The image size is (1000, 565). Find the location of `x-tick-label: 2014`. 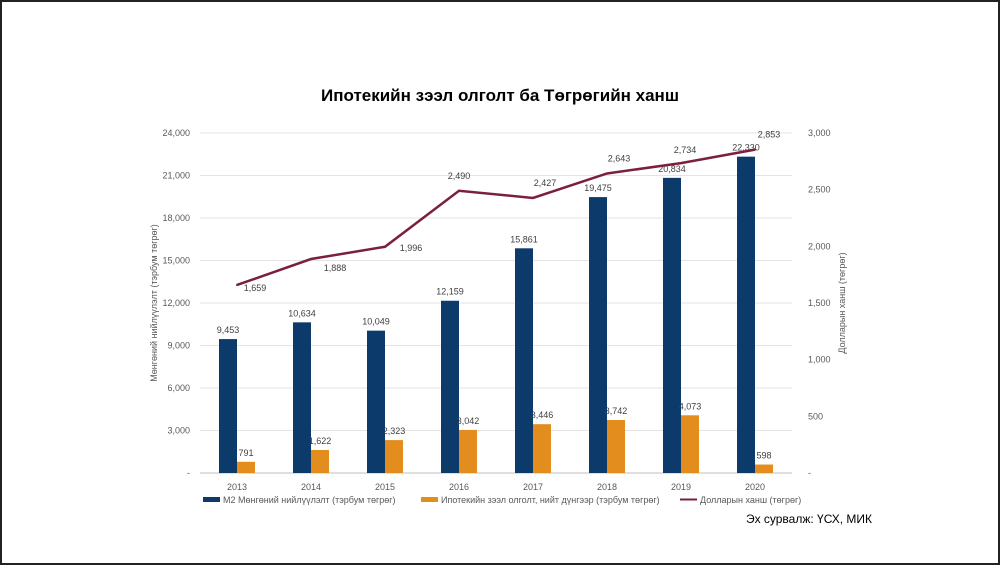

x-tick-label: 2014 is located at coordinates (311, 487).